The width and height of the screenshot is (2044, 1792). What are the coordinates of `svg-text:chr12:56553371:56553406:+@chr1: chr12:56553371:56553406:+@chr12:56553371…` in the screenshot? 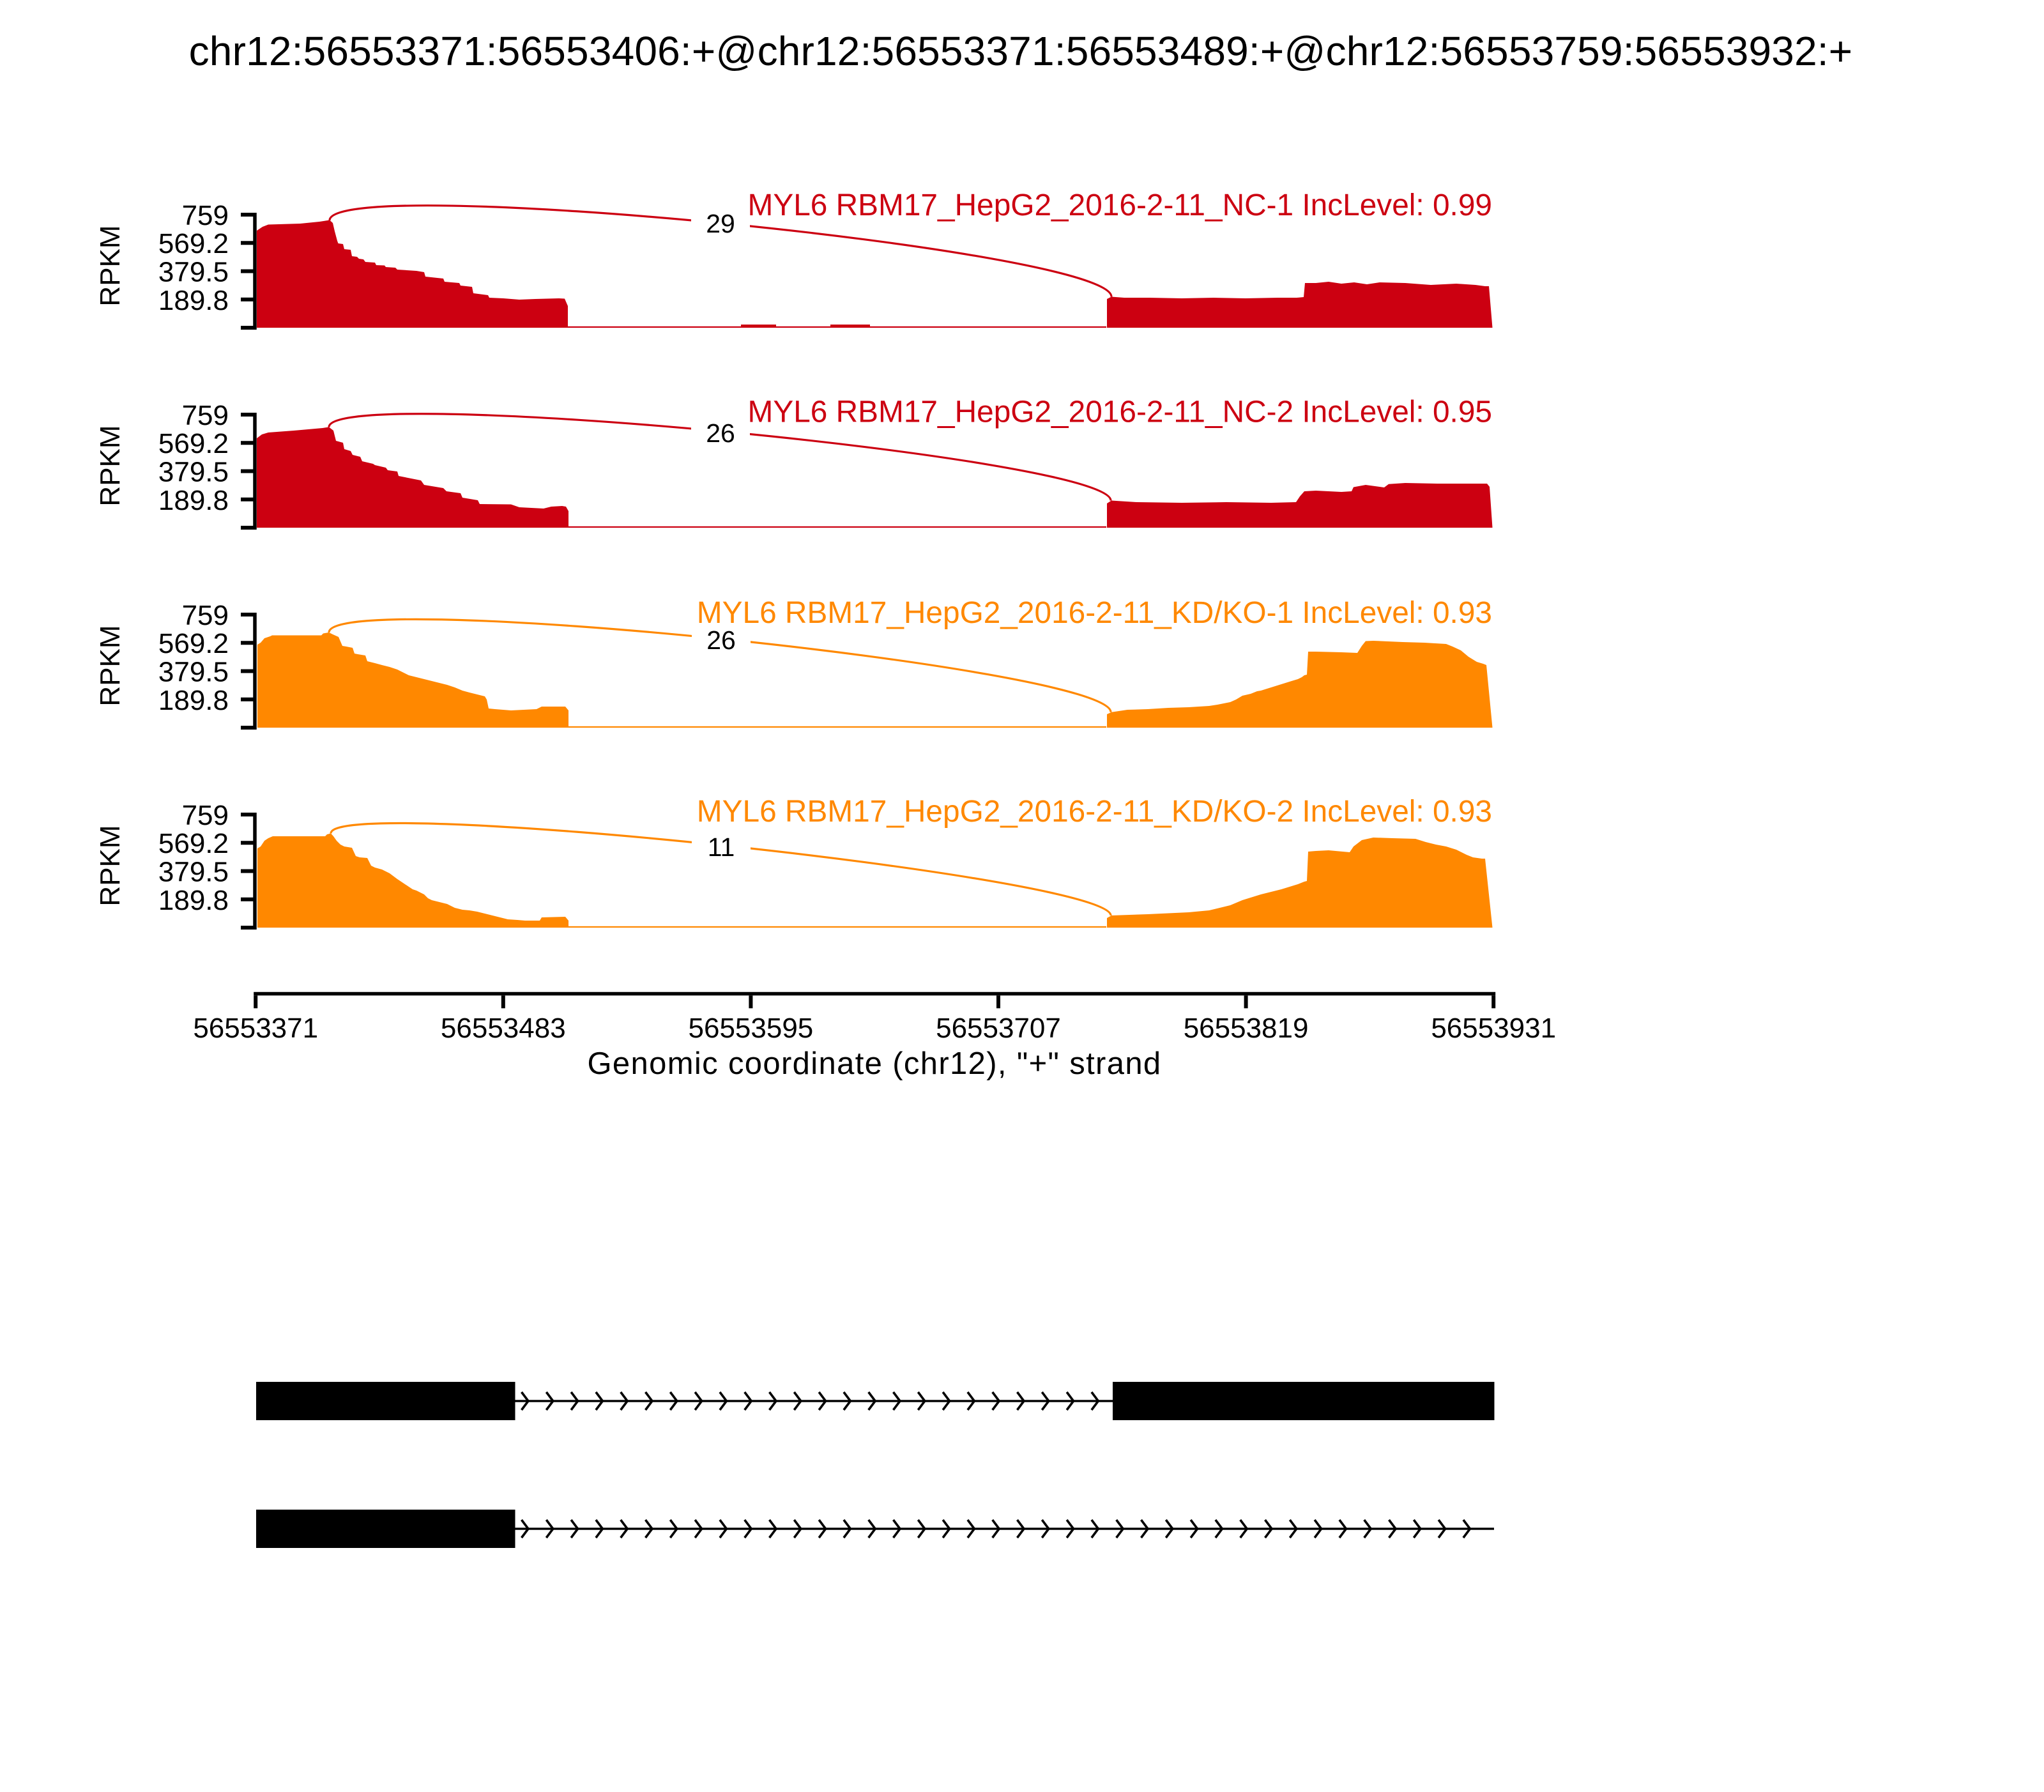 It's located at (1021, 51).